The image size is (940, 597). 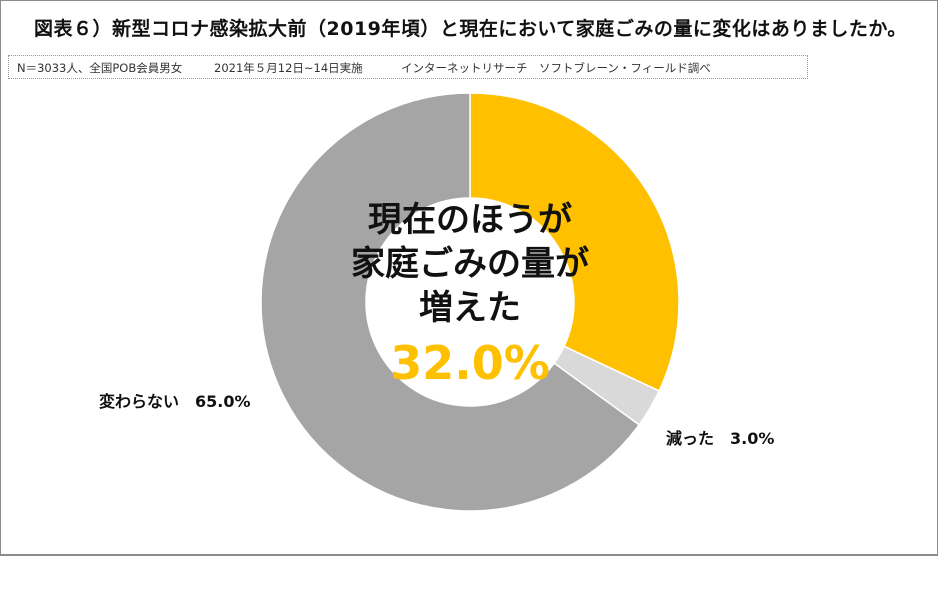 I want to click on unchanged-data-label: 変わらない 65.0%, so click(x=175, y=401).